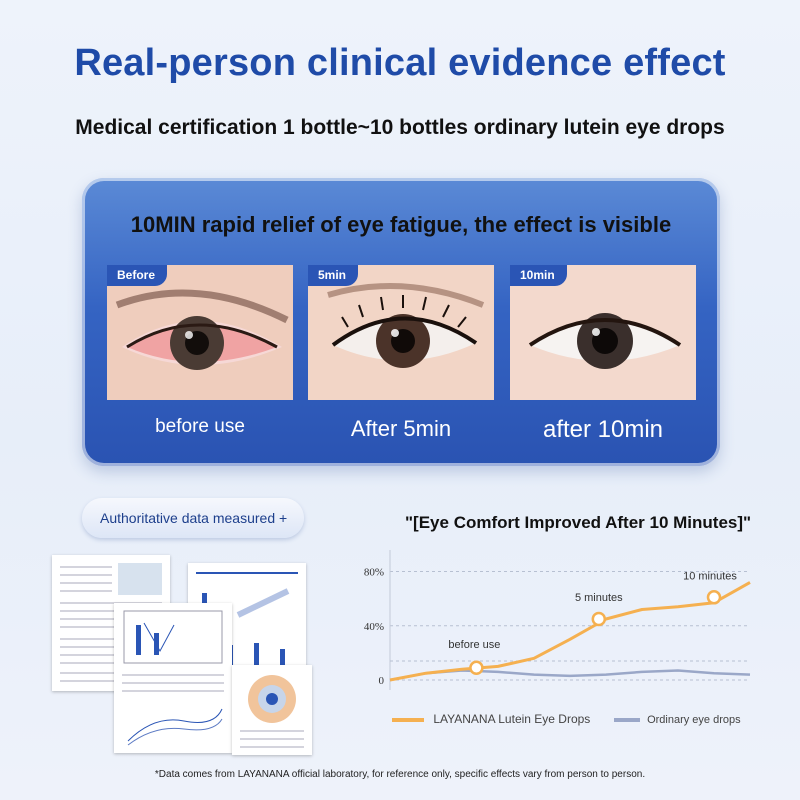  What do you see at coordinates (603, 429) in the screenshot?
I see `photo-caption: after 10min` at bounding box center [603, 429].